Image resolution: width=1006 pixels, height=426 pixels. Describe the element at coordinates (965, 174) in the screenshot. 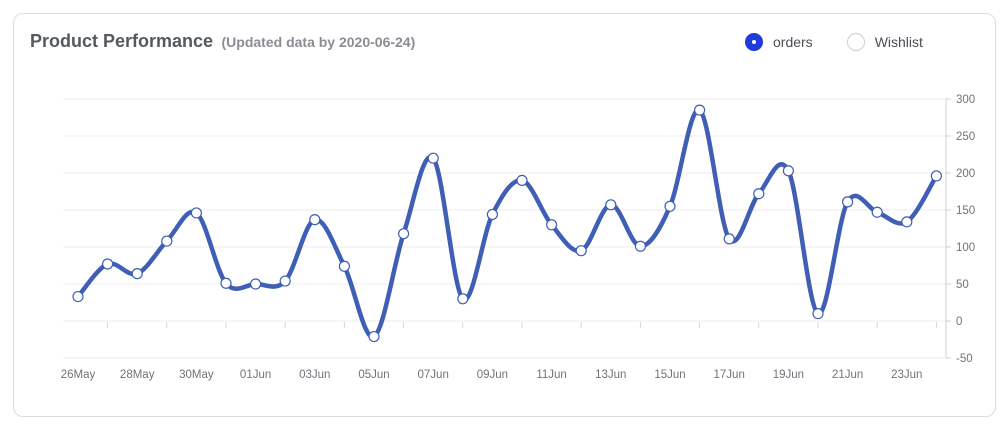

I see `y-tick-label: 200` at that location.